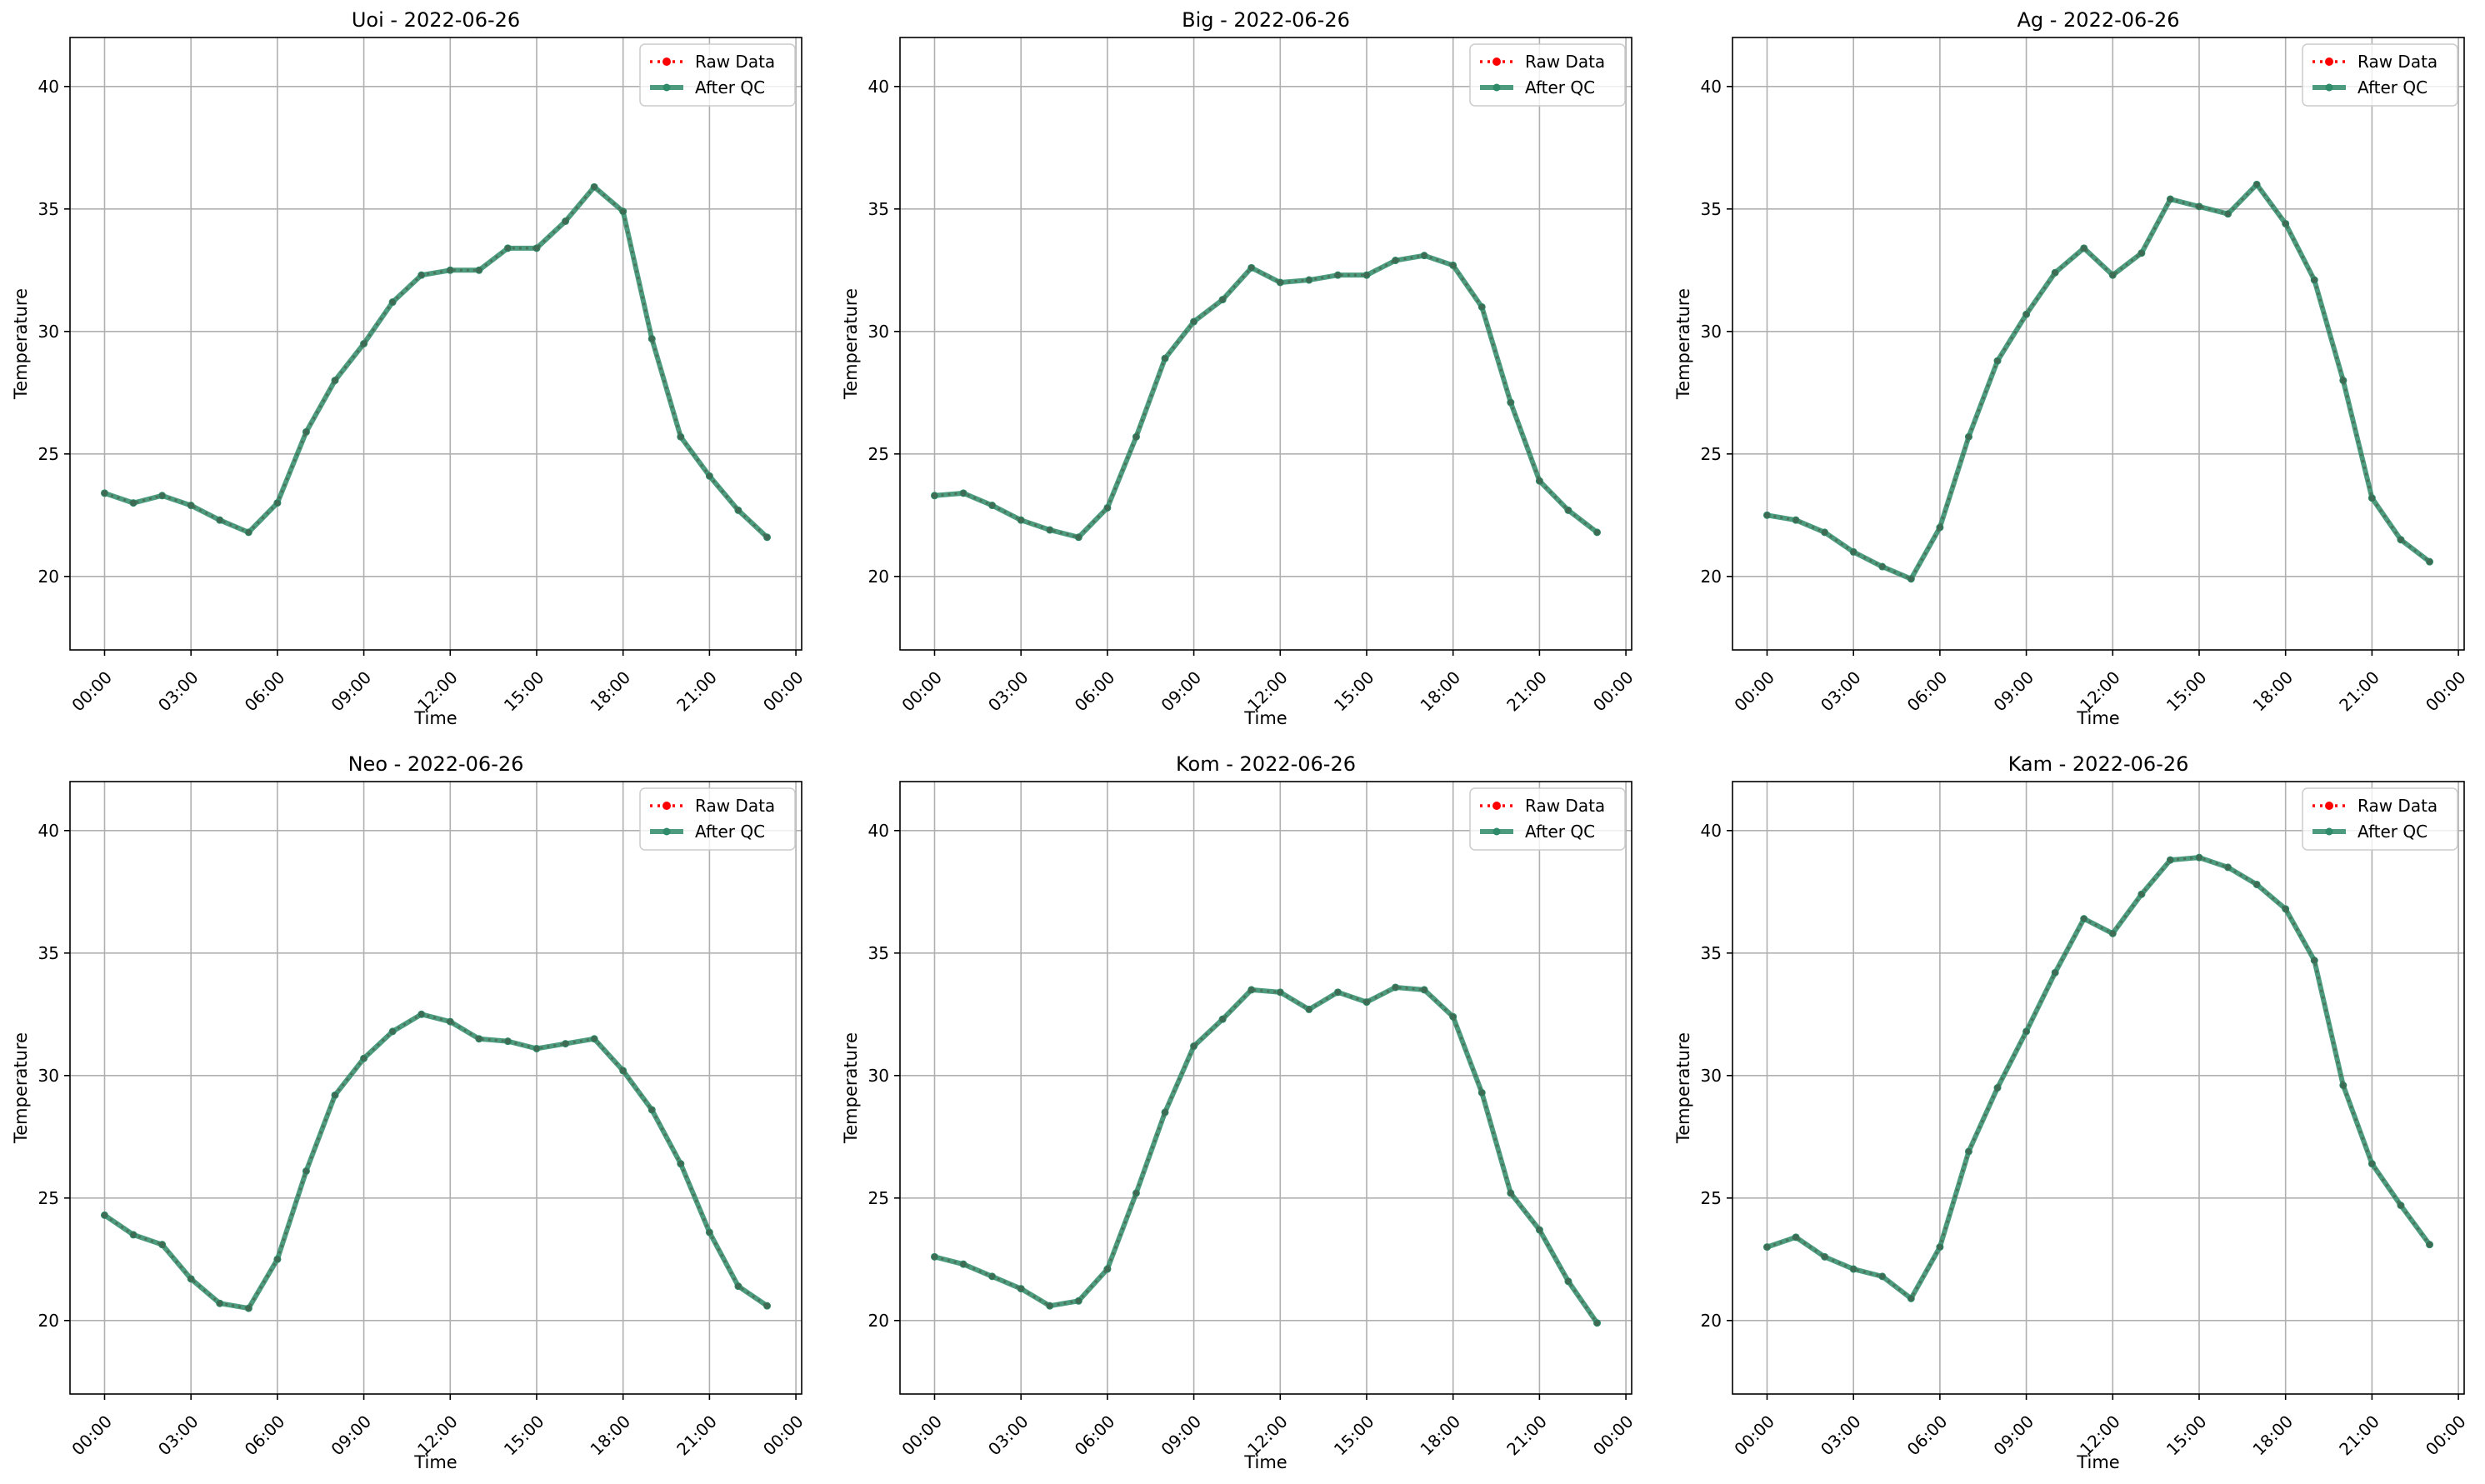 The image size is (2485, 1484). I want to click on y-tick-label: 40, so click(1711, 87).